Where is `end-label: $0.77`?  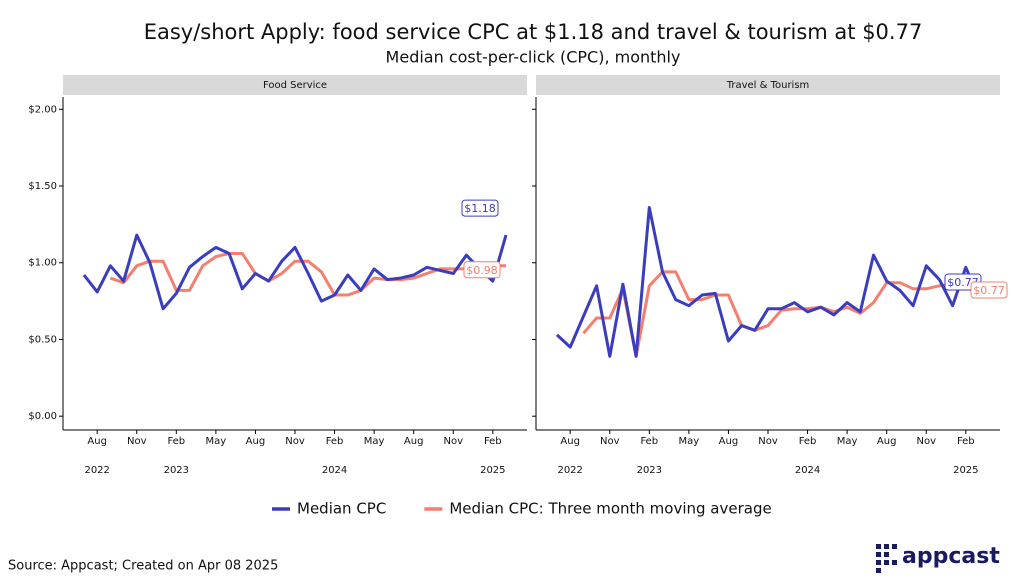 end-label: $0.77 is located at coordinates (989, 290).